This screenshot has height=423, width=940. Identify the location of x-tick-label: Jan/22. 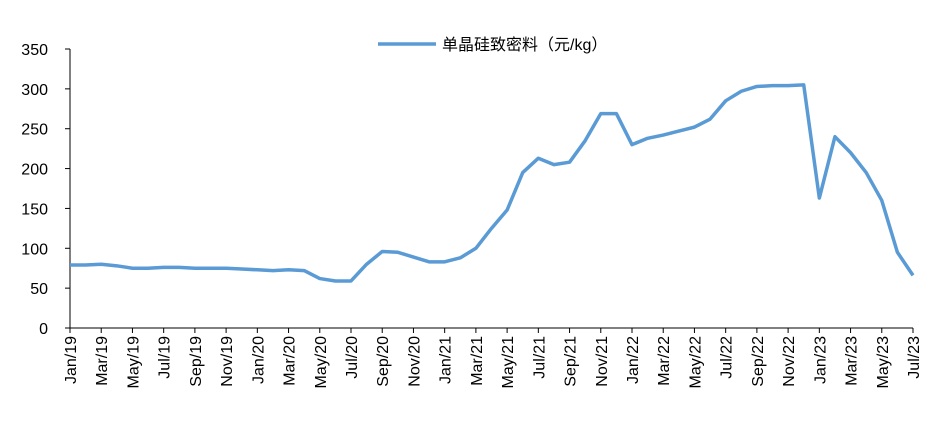
(633, 360).